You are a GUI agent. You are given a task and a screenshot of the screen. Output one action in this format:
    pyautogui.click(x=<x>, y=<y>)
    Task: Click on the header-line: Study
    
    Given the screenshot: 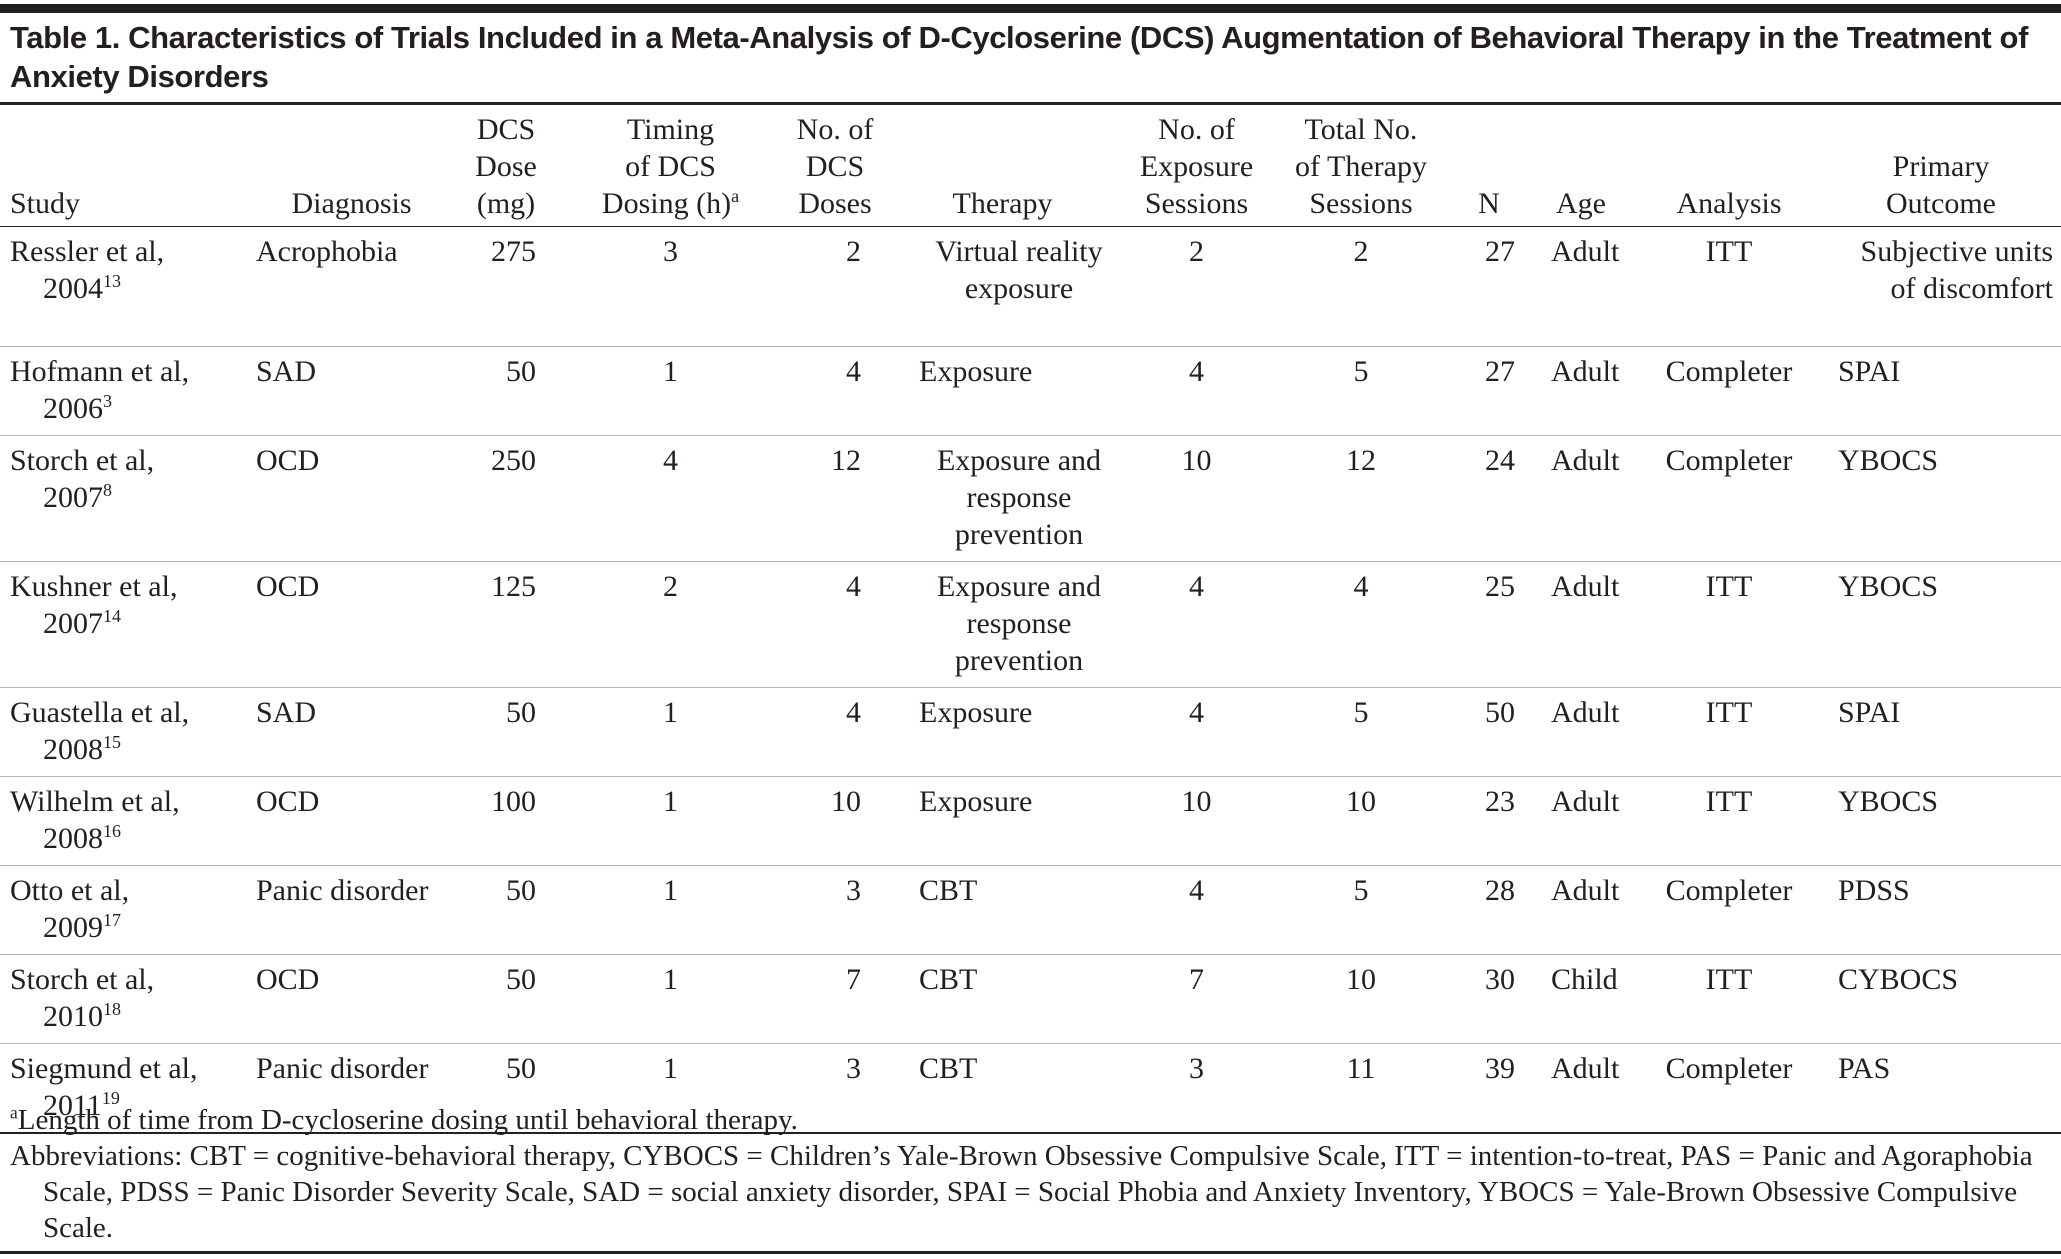 What is the action you would take?
    pyautogui.click(x=45, y=203)
    